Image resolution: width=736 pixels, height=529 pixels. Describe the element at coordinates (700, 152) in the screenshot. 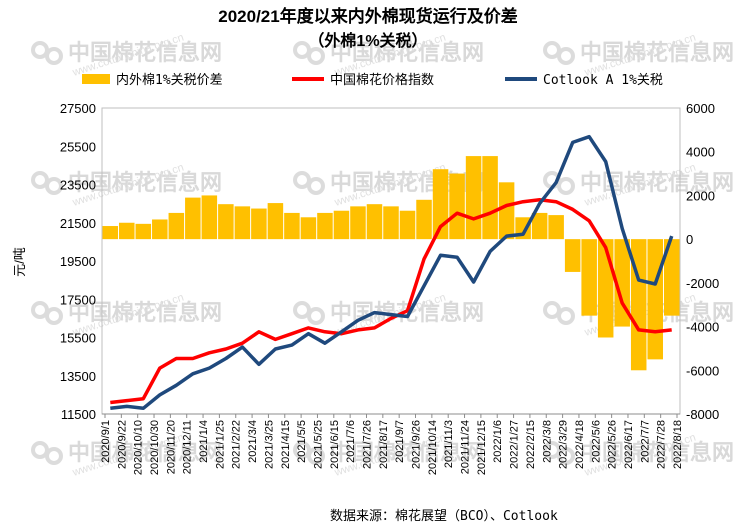

I see `y-right-tick-label: 4000` at that location.